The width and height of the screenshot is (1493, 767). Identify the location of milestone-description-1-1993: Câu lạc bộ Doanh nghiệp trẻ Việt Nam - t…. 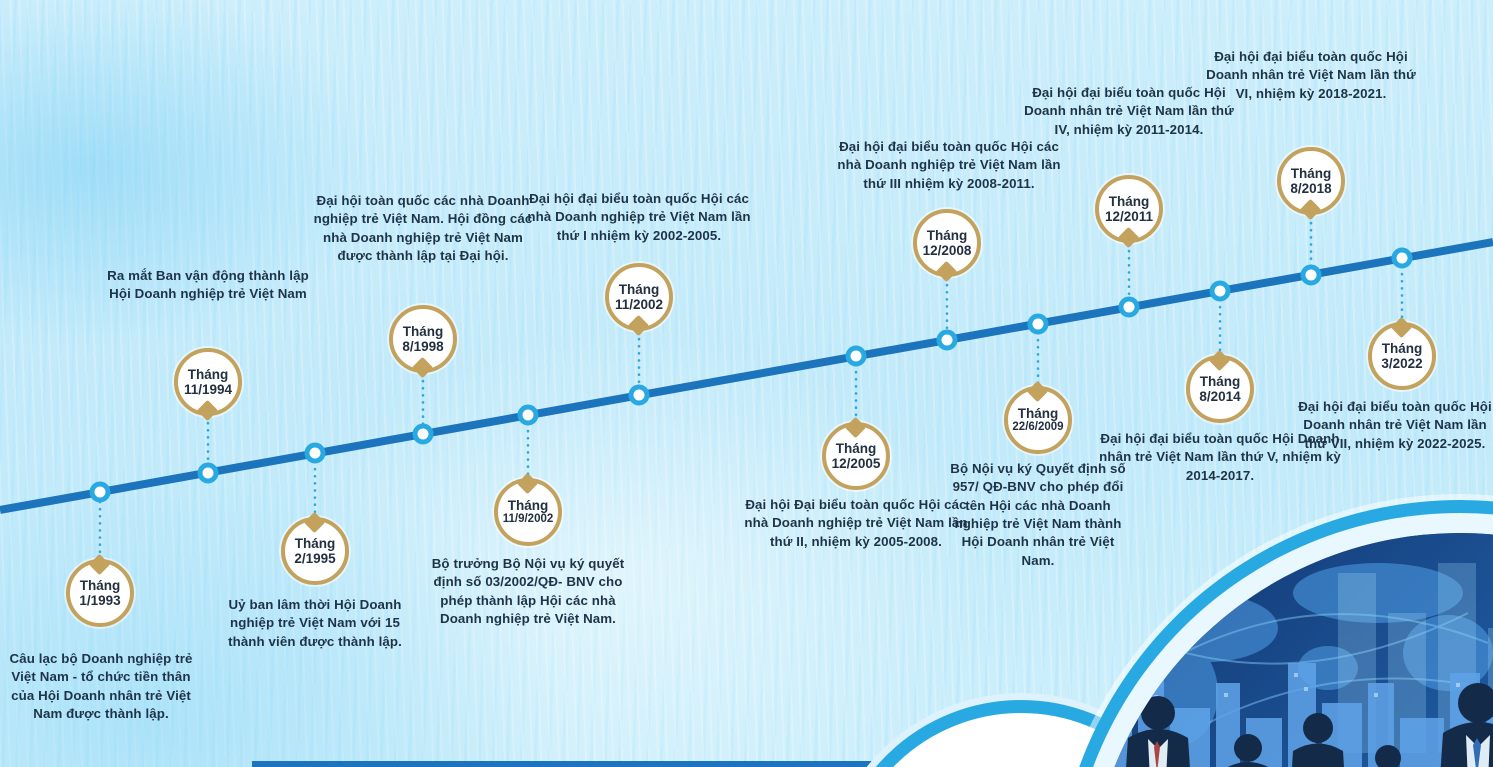
(101, 686).